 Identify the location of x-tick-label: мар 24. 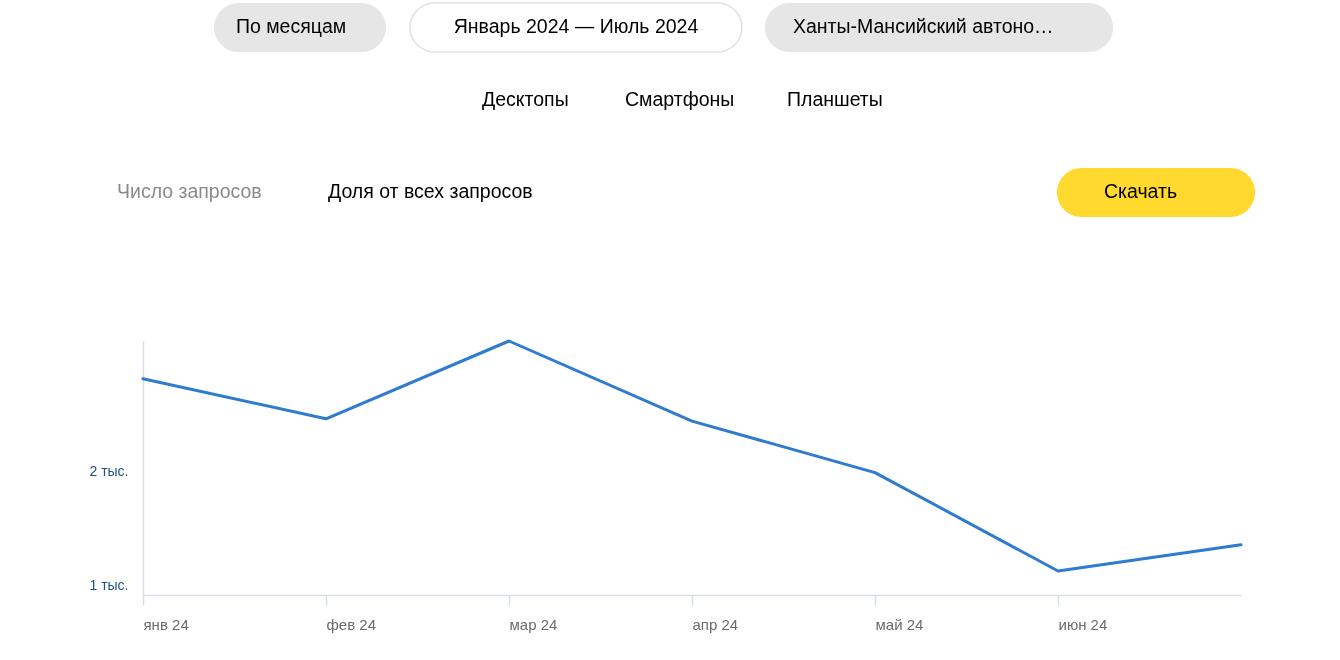
(533, 624).